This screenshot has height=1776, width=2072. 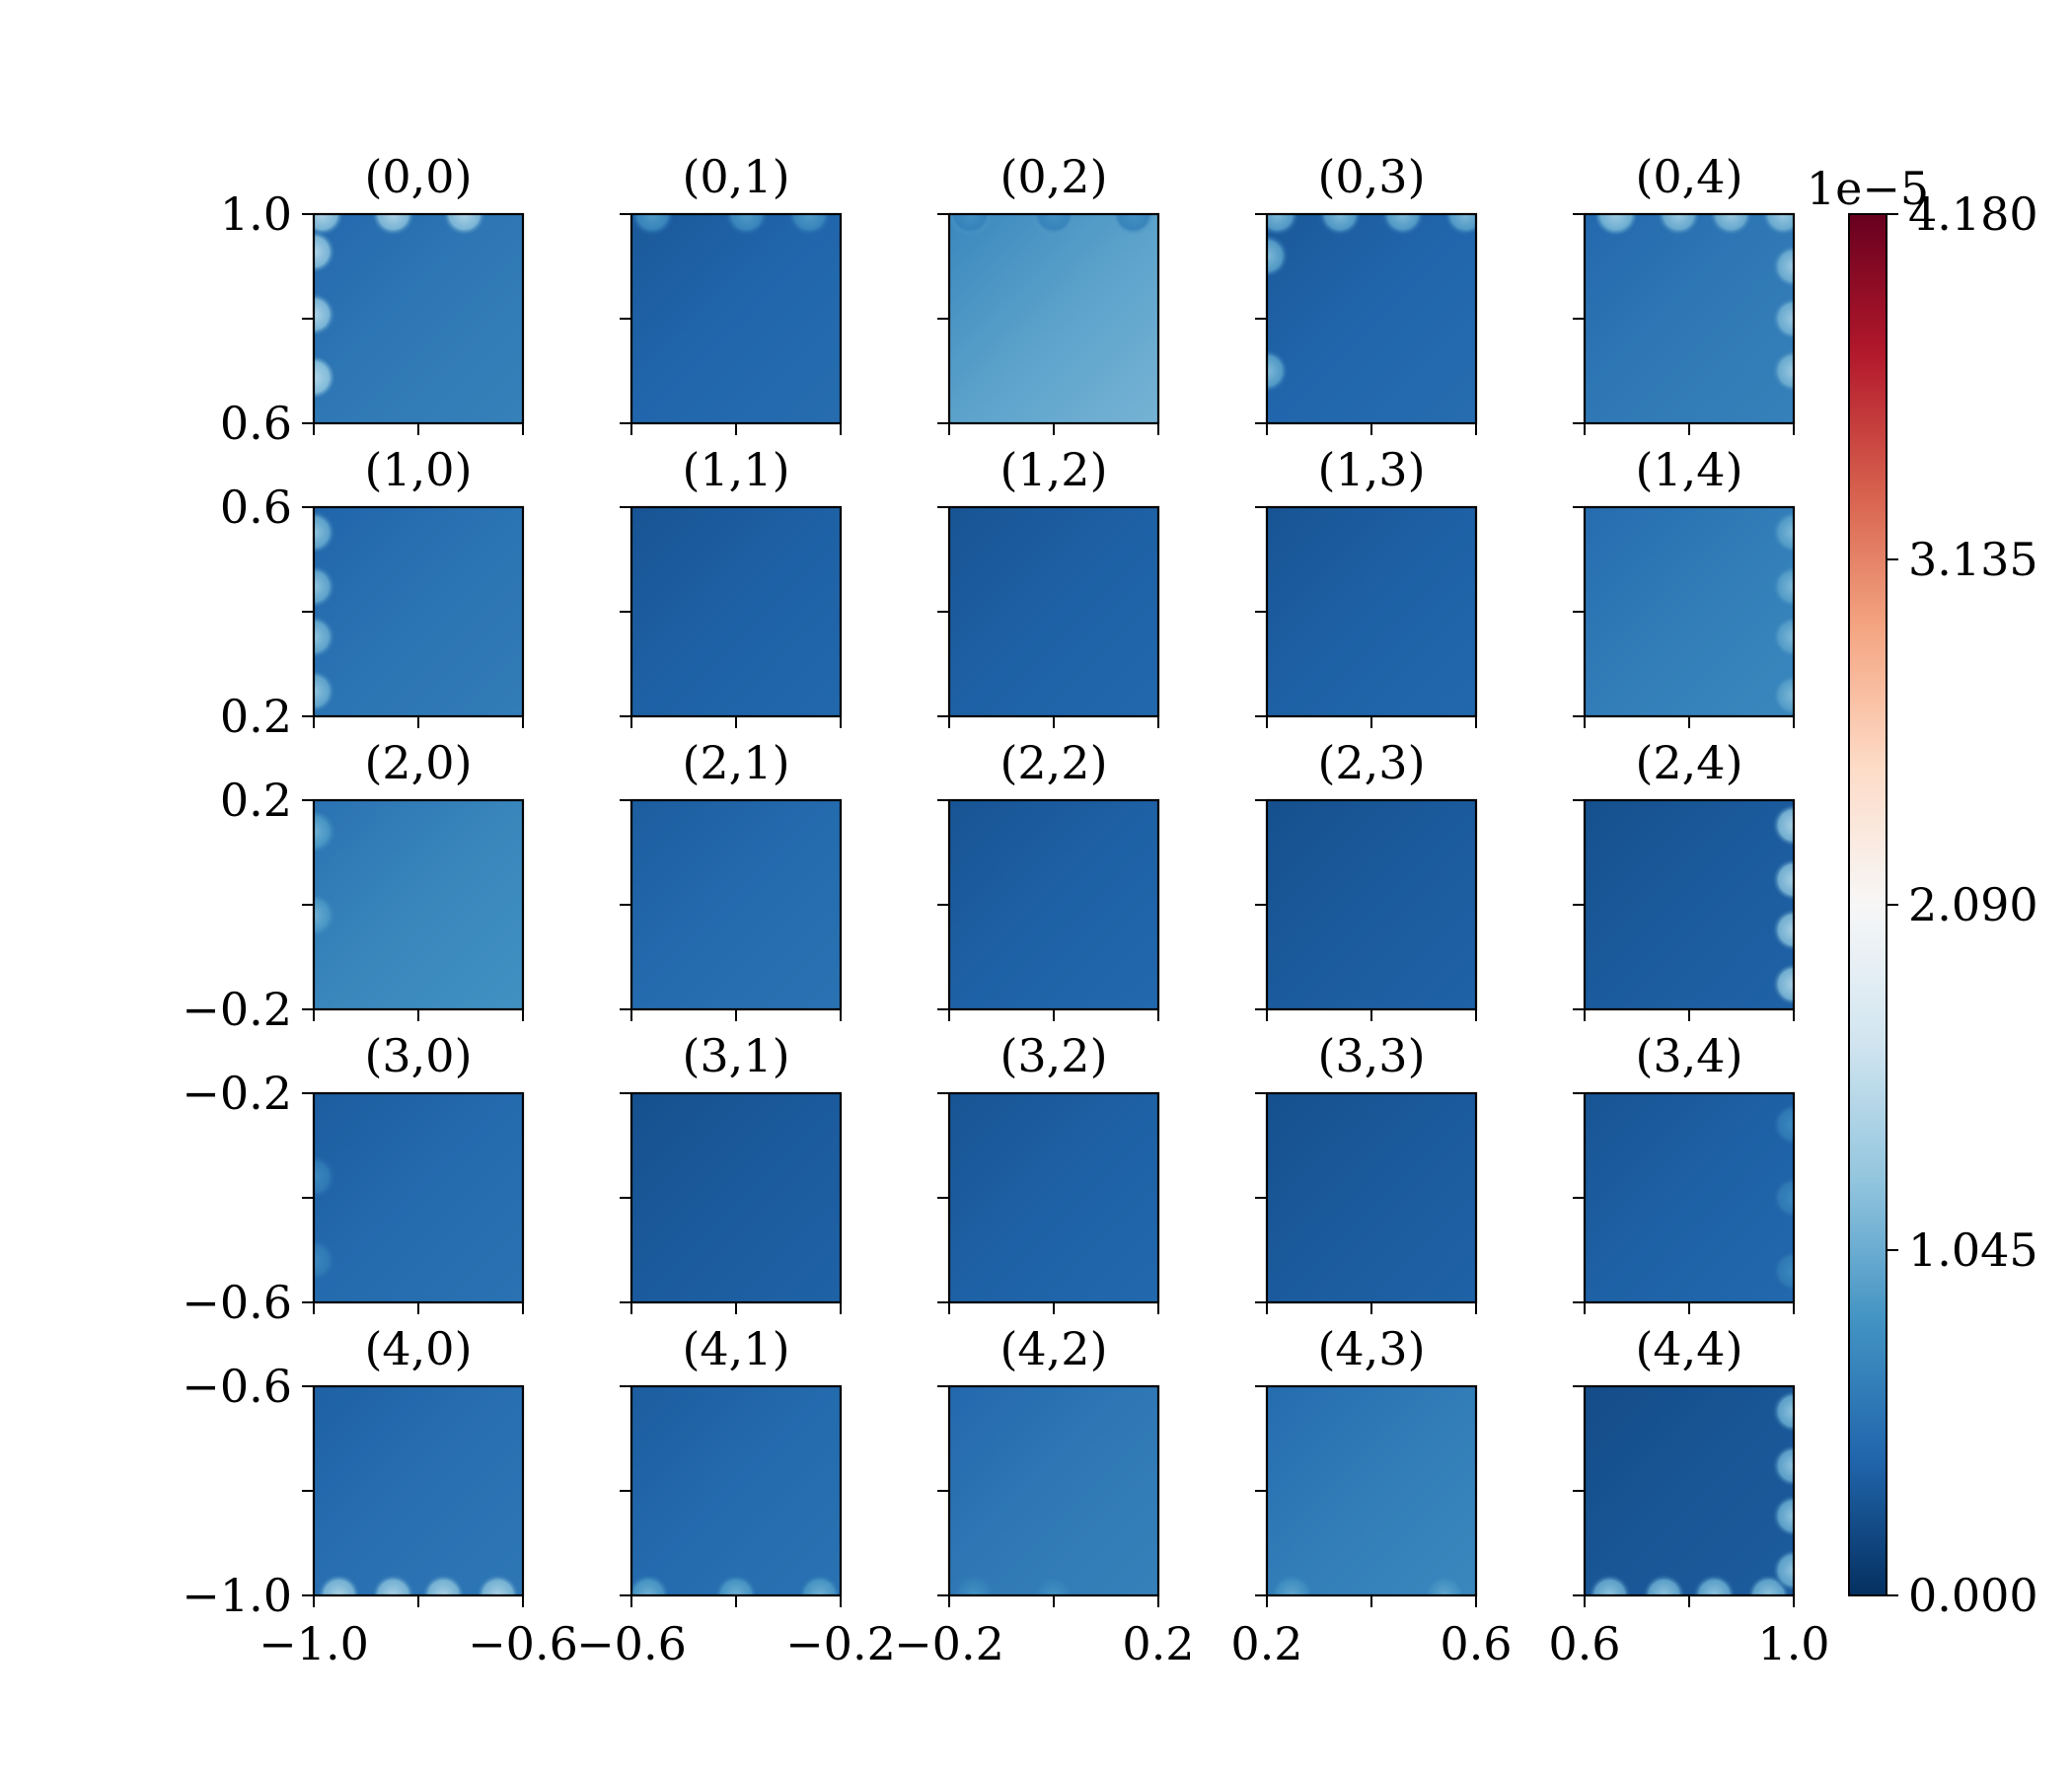 I want to click on panel-1-4: (1,4), so click(x=1684, y=585).